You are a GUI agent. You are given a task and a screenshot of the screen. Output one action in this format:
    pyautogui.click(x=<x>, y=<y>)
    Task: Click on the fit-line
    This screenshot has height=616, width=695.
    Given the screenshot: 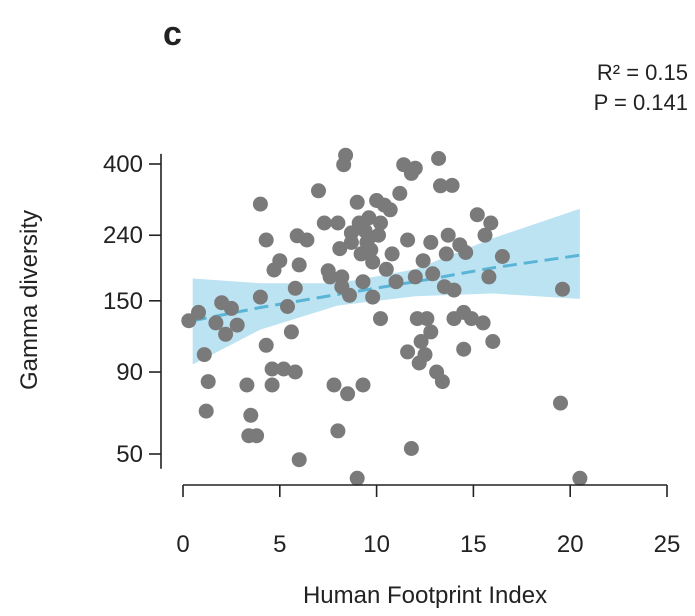 What is the action you would take?
    pyautogui.click(x=386, y=288)
    